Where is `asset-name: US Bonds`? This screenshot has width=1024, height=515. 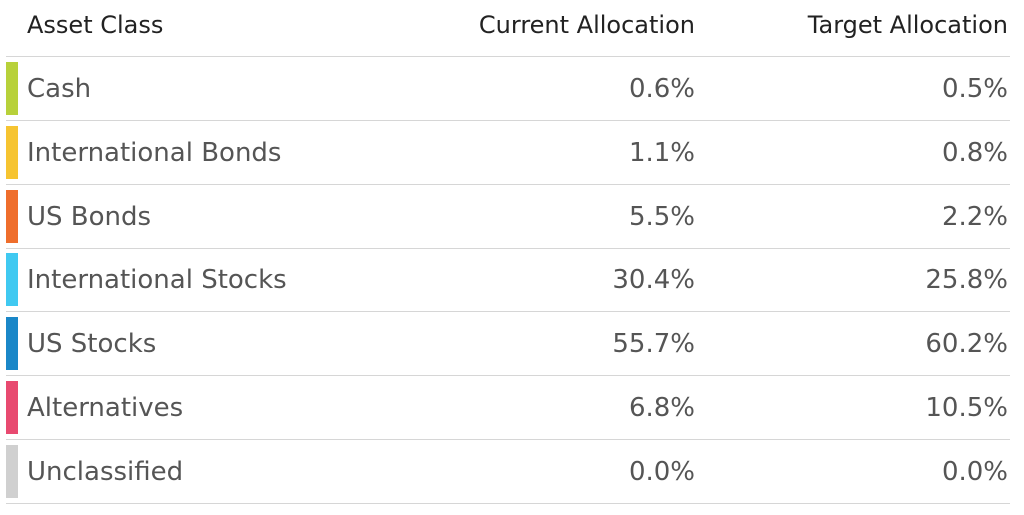
asset-name: US Bonds is located at coordinates (89, 216).